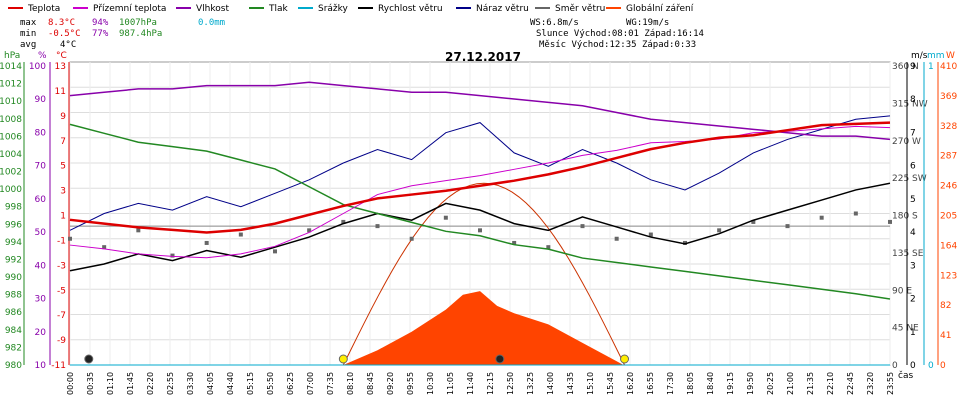 This screenshot has height=400, width=966. I want to click on tick-label: 6, so click(913, 167).